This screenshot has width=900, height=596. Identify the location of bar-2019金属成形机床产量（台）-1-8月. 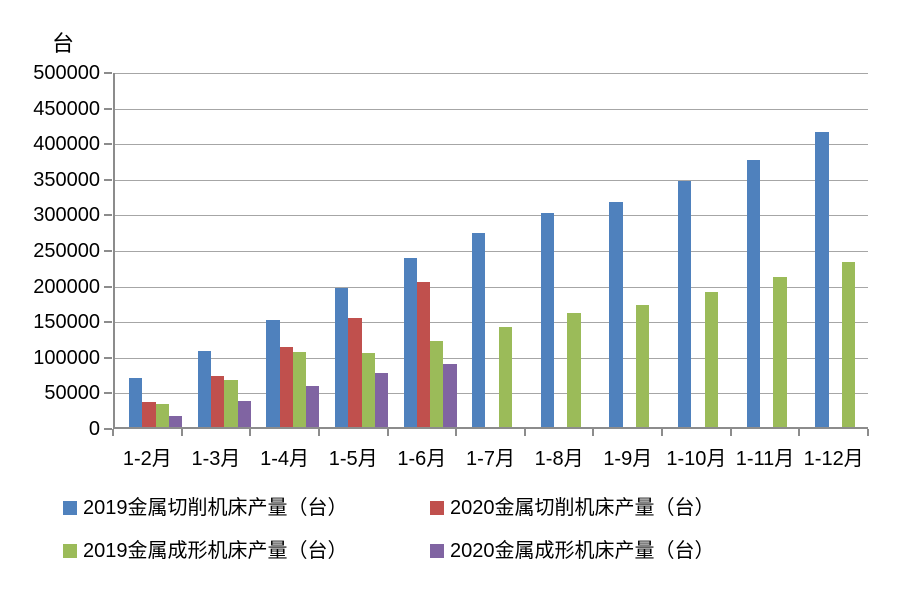
(574, 370).